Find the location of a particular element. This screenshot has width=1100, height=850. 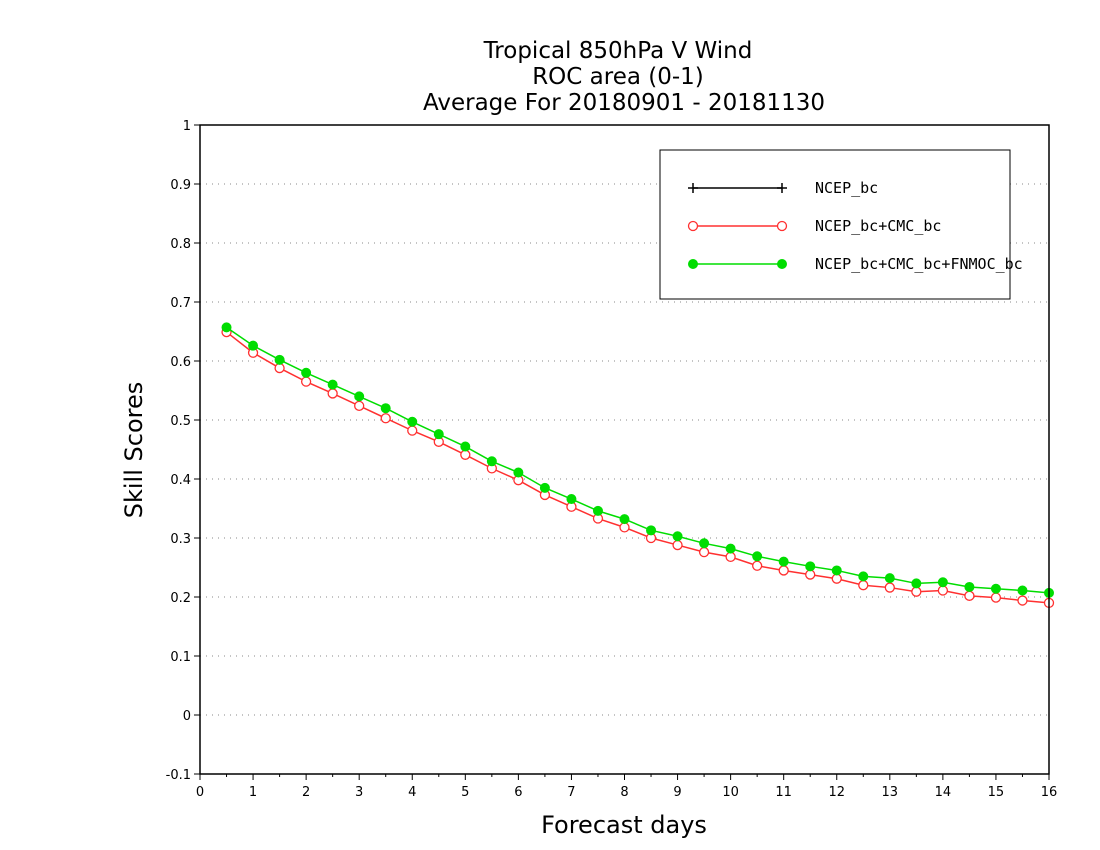

legend-box is located at coordinates (835, 224).